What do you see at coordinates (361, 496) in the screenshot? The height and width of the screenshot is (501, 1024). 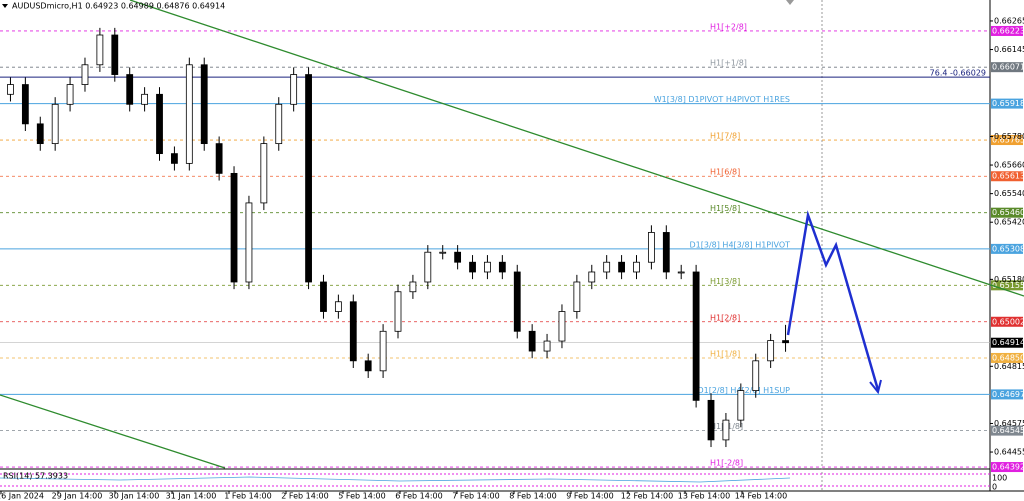 I see `x-tick-label: 5 Feb 14:00` at bounding box center [361, 496].